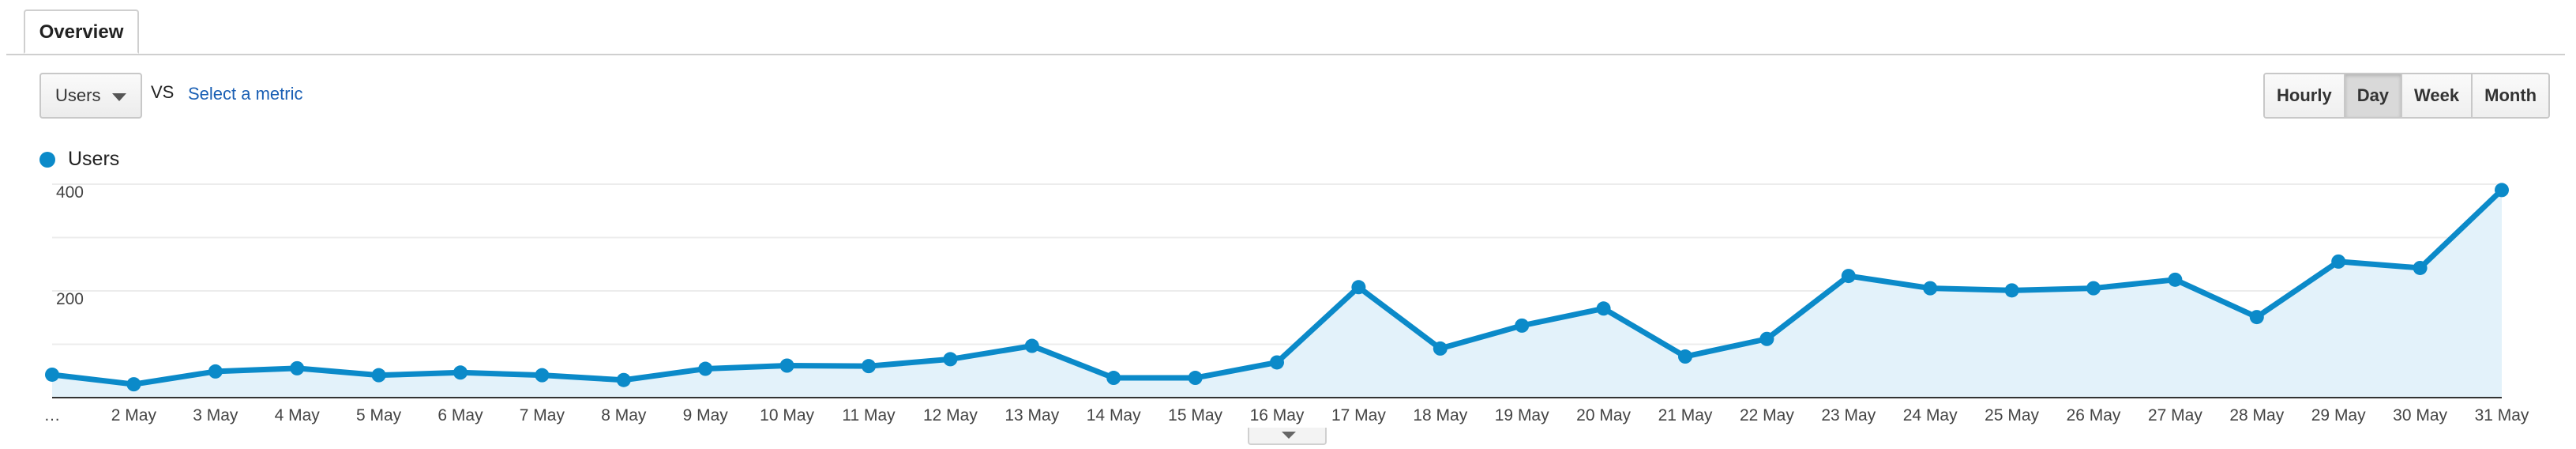  Describe the element at coordinates (1358, 415) in the screenshot. I see `x-tick-label: 17 May` at that location.